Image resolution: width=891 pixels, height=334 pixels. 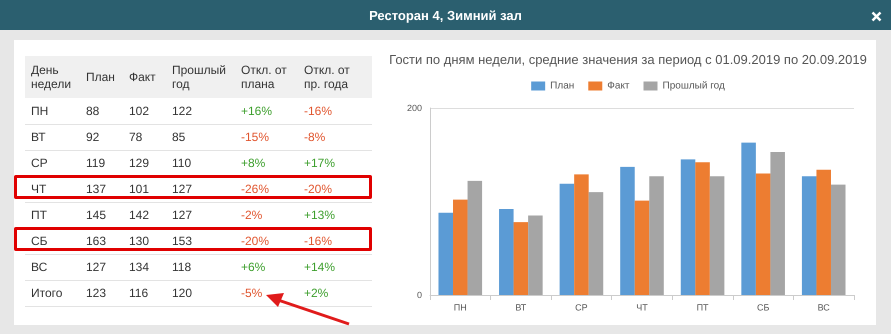 What do you see at coordinates (581, 307) in the screenshot?
I see `x-tick-label: СР` at bounding box center [581, 307].